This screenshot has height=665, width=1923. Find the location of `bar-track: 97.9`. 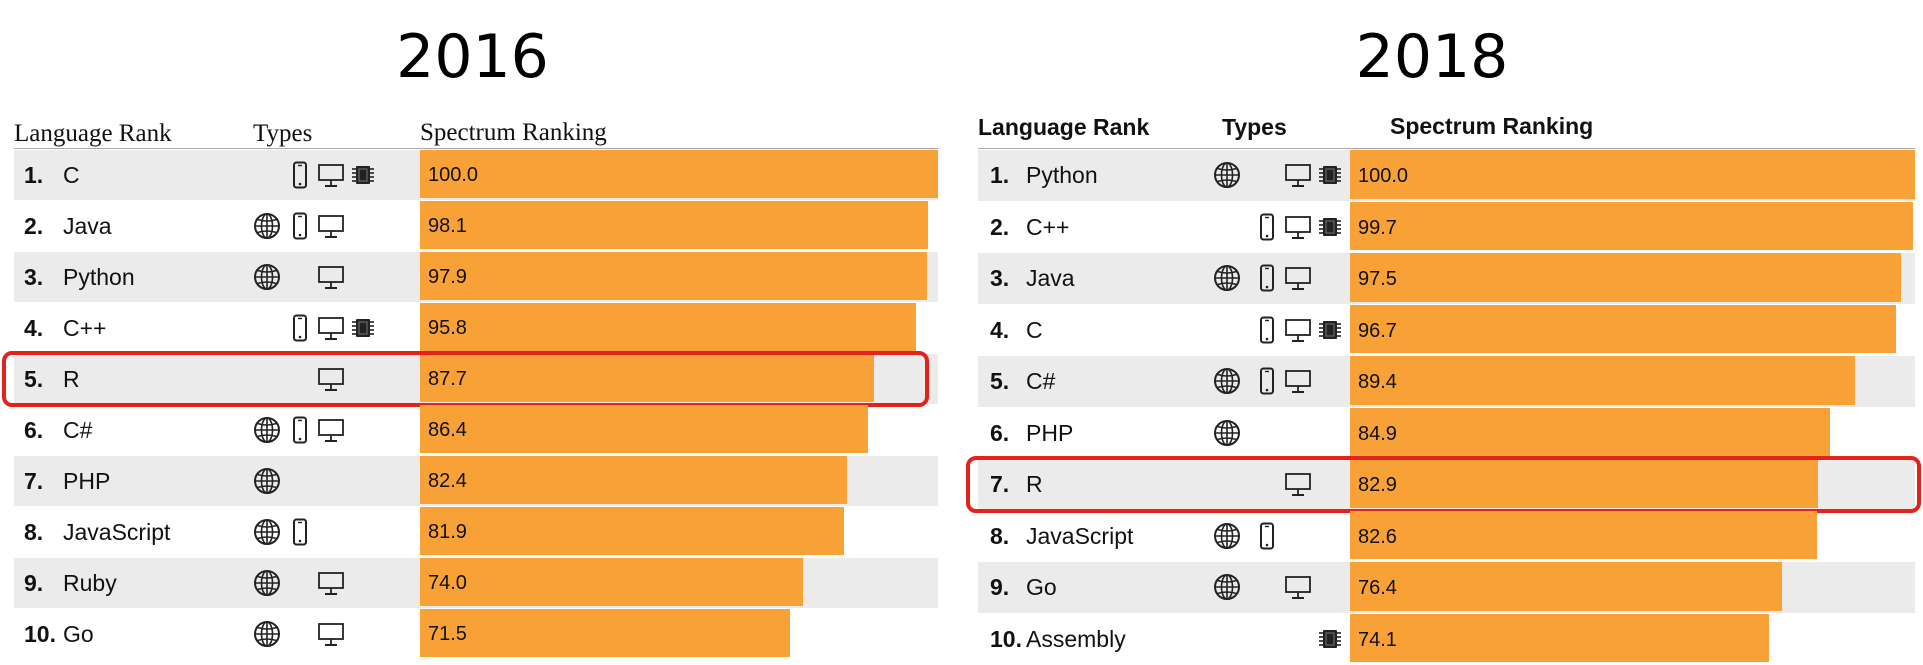

bar-track: 97.9 is located at coordinates (679, 276).